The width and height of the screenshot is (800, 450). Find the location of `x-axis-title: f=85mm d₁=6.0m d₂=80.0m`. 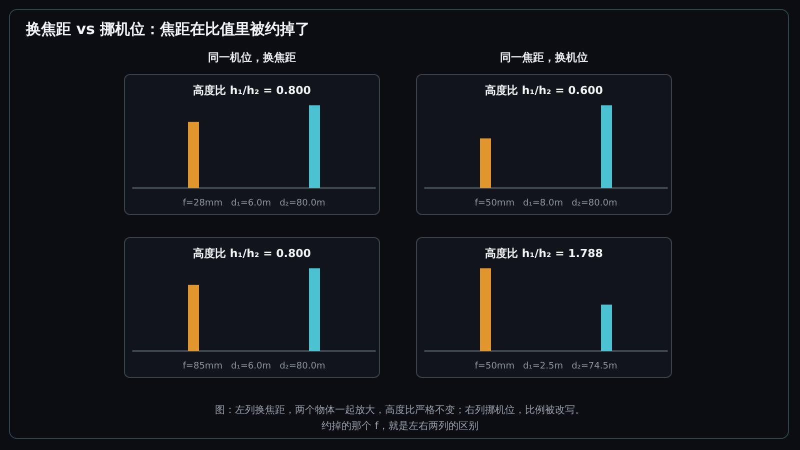

x-axis-title: f=85mm d₁=6.0m d₂=80.0m is located at coordinates (254, 367).